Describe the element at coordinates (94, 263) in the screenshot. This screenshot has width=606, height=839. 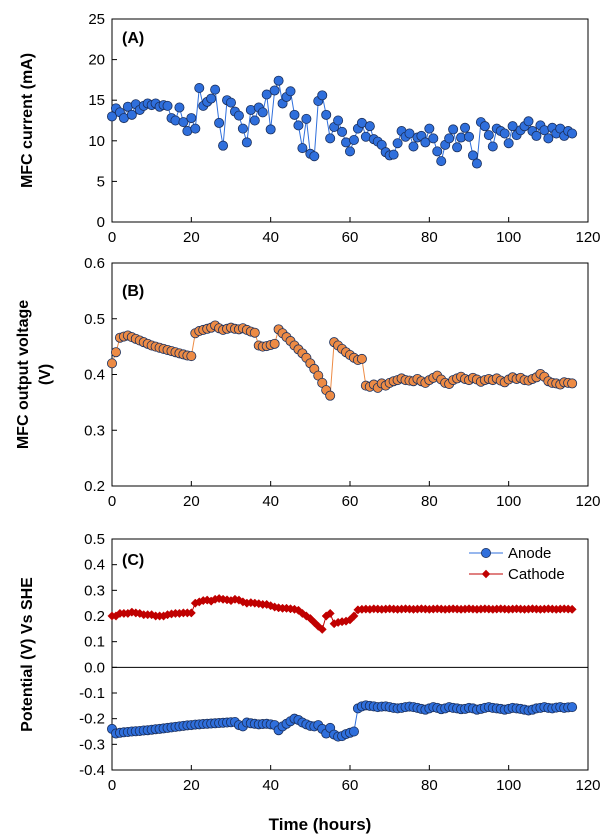
I see `y-tick-label: 0.6` at that location.